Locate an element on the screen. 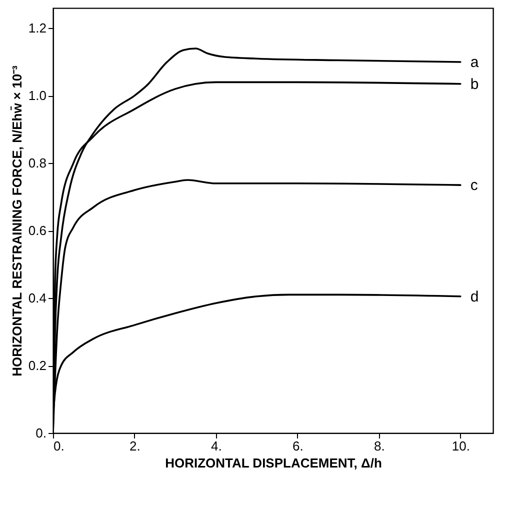 This screenshot has height=505, width=532. series-label: b is located at coordinates (474, 84).